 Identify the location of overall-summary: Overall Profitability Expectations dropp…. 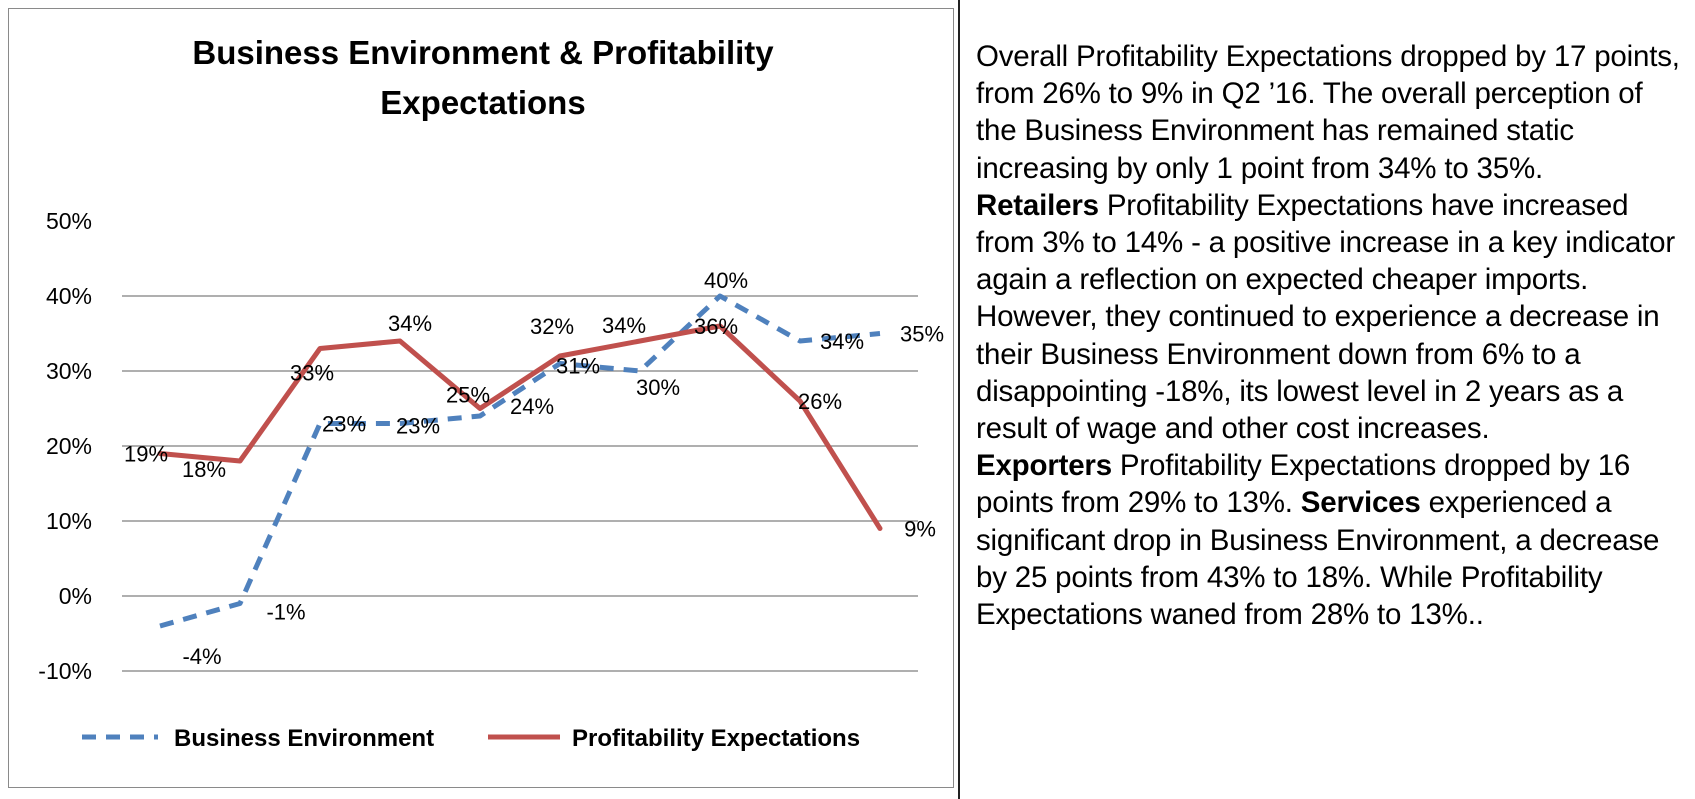
(1328, 112).